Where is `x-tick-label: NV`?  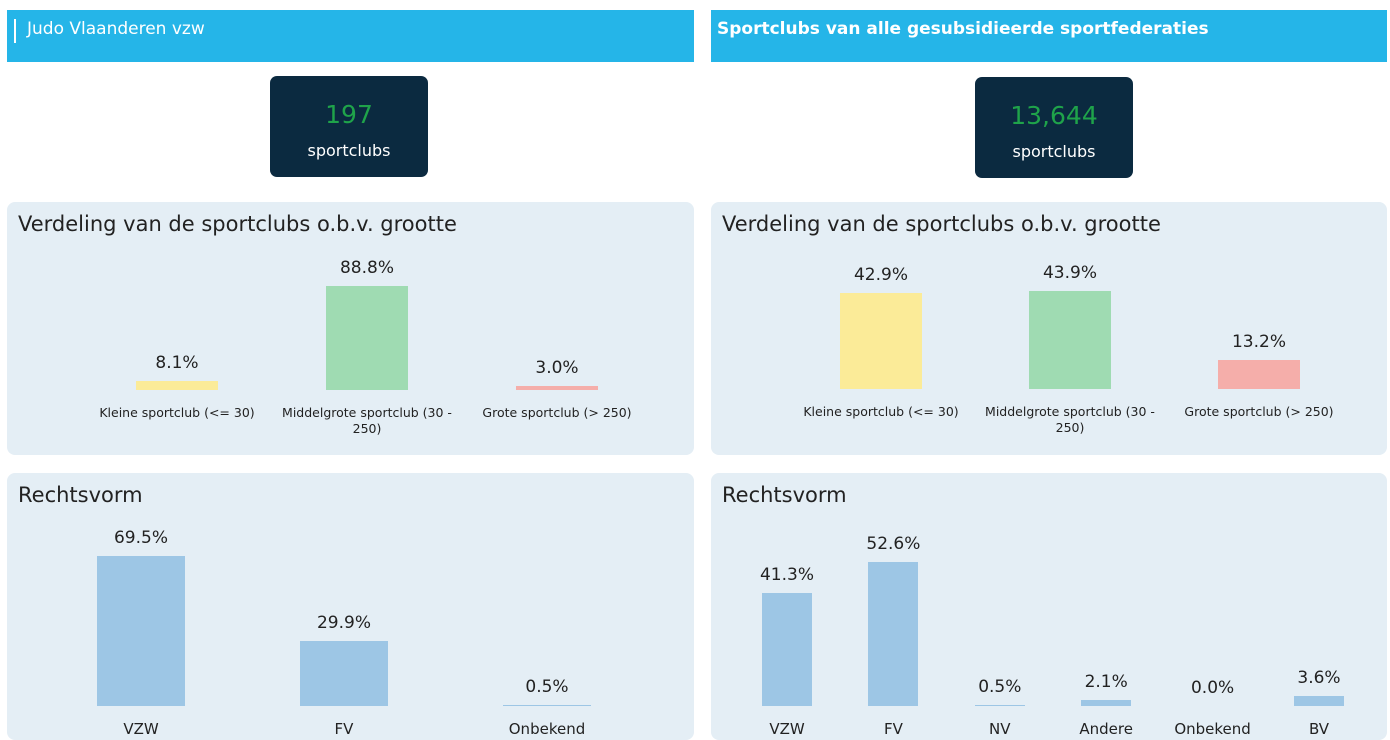 x-tick-label: NV is located at coordinates (1000, 729).